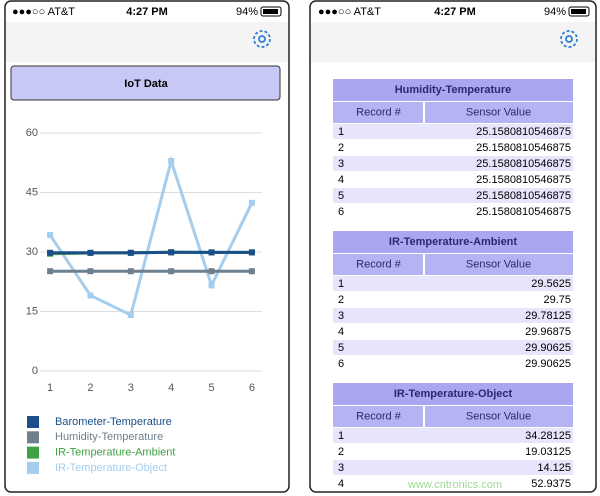 Image resolution: width=600 pixels, height=496 pixels. What do you see at coordinates (115, 453) in the screenshot?
I see `legend-label: IR-Temperature-Ambient` at bounding box center [115, 453].